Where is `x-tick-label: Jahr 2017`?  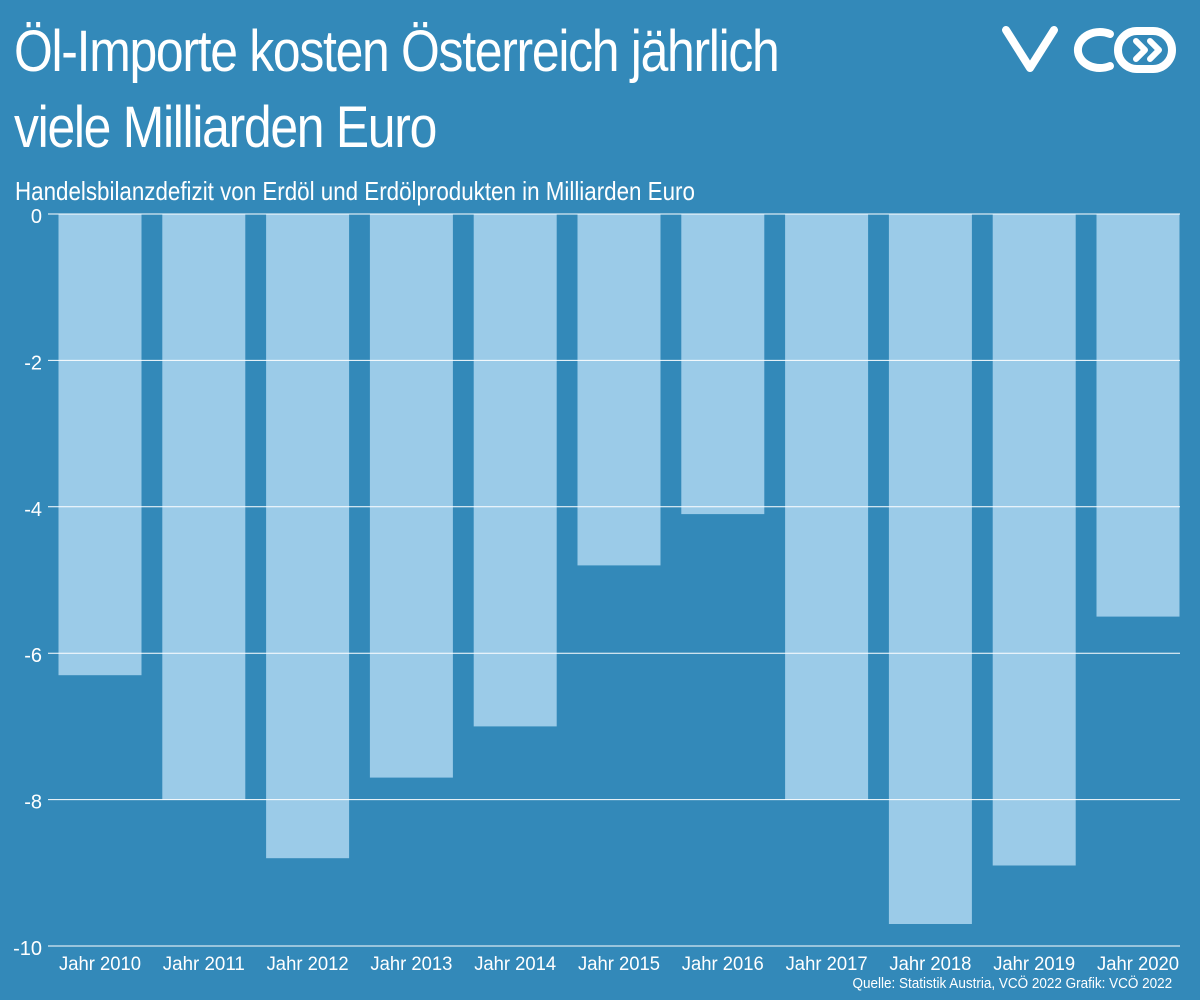
x-tick-label: Jahr 2017 is located at coordinates (827, 964).